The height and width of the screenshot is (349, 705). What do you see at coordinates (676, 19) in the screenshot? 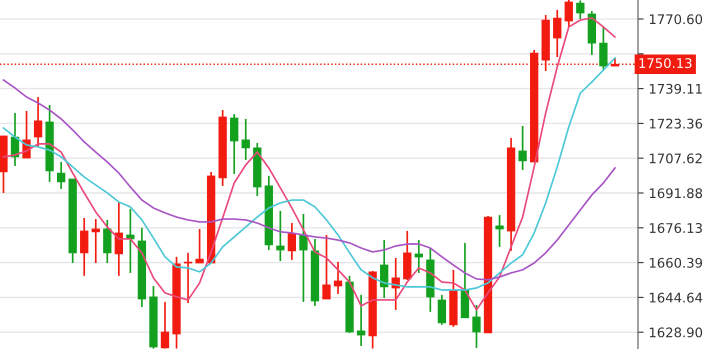
I see `y-tick-label: 1770.60` at bounding box center [676, 19].